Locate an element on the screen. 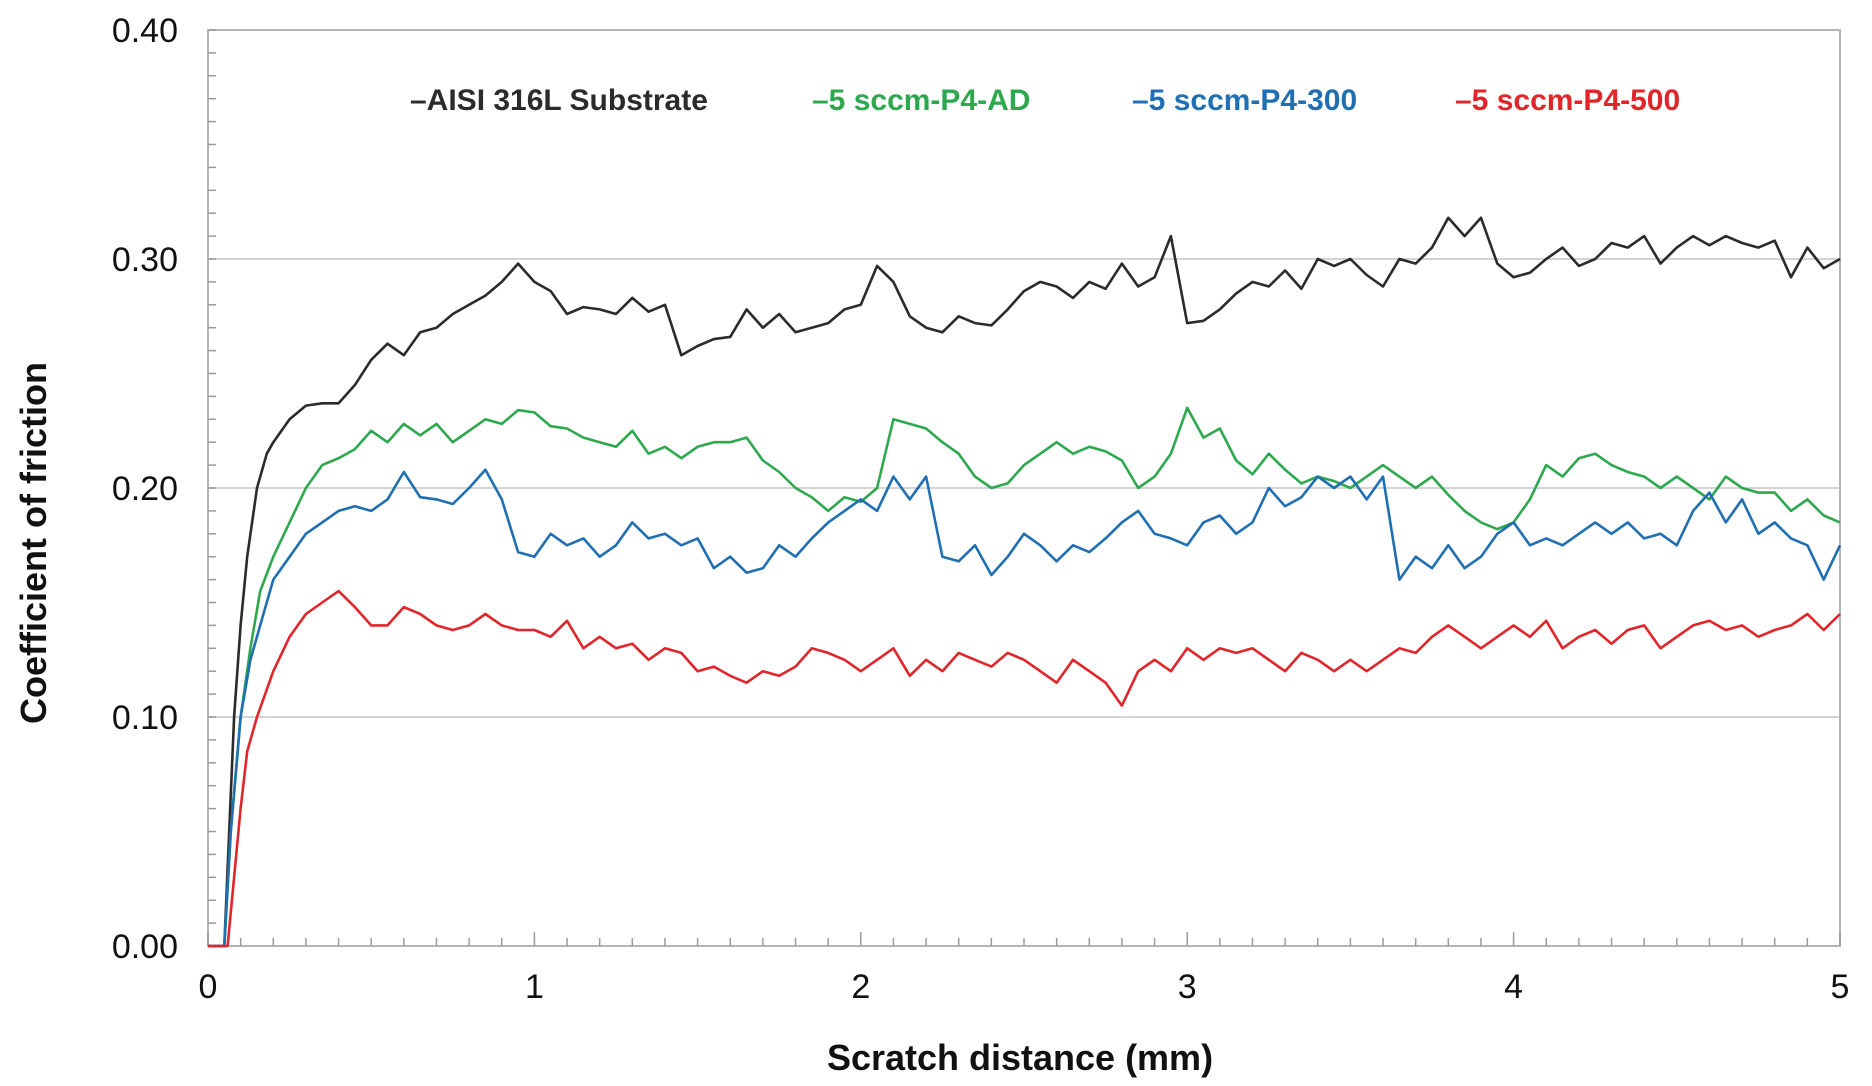 This screenshot has height=1086, width=1872. x-tick-label: 1 is located at coordinates (534, 987).